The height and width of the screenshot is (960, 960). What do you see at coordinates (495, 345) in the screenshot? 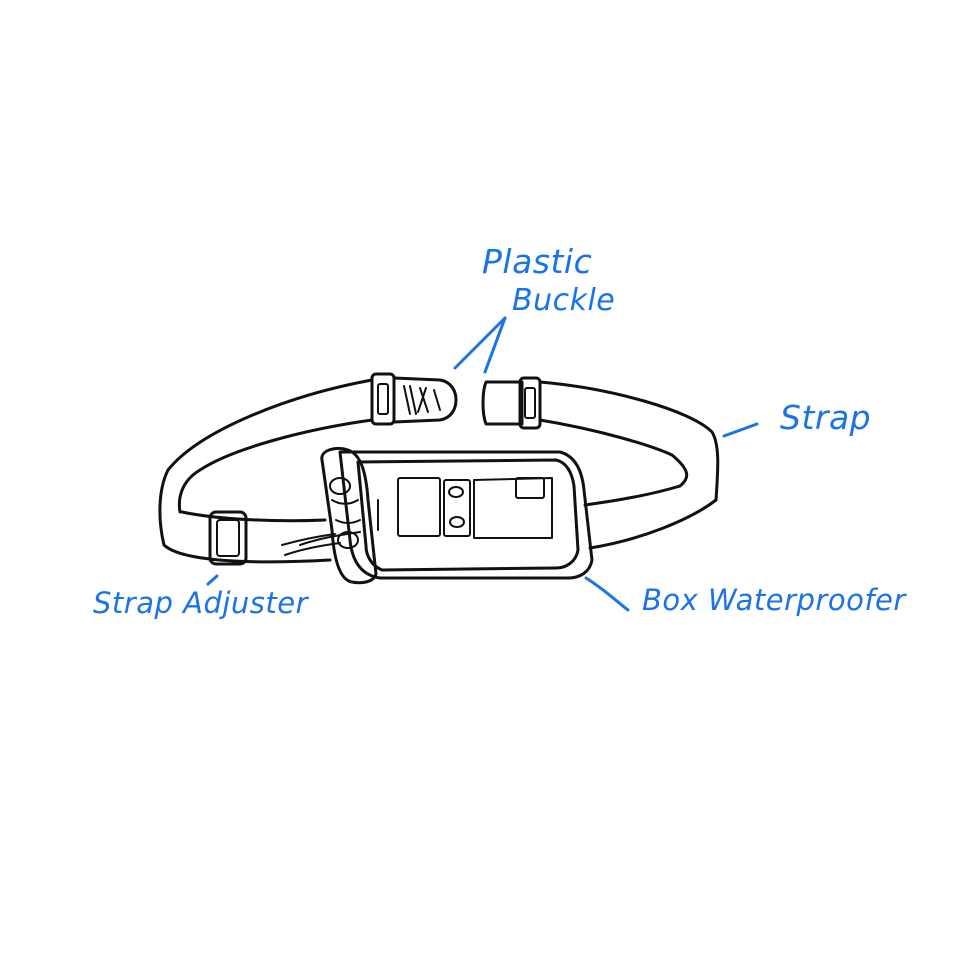
I see `buckle-leader-right` at bounding box center [495, 345].